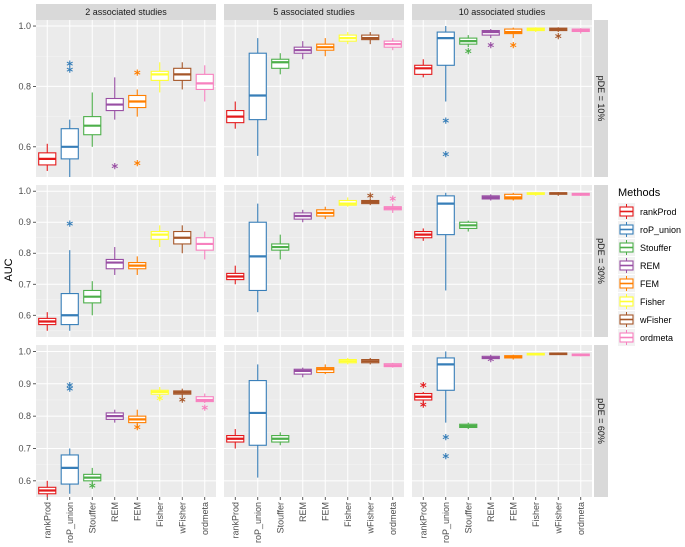 The height and width of the screenshot is (547, 685). I want to click on box-roP_union, so click(257, 97).